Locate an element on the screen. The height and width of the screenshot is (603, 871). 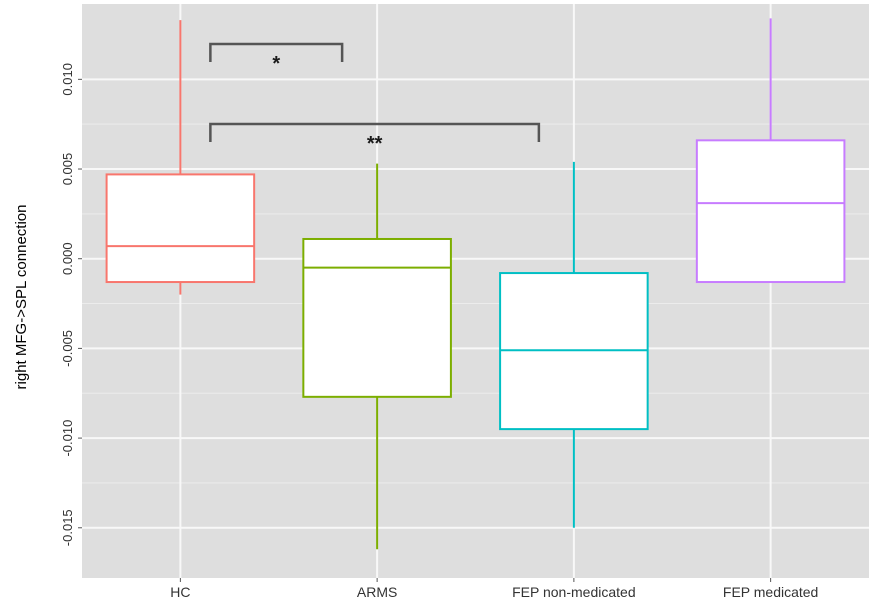
x-tick-label: FEP non-medicated is located at coordinates (573, 592).